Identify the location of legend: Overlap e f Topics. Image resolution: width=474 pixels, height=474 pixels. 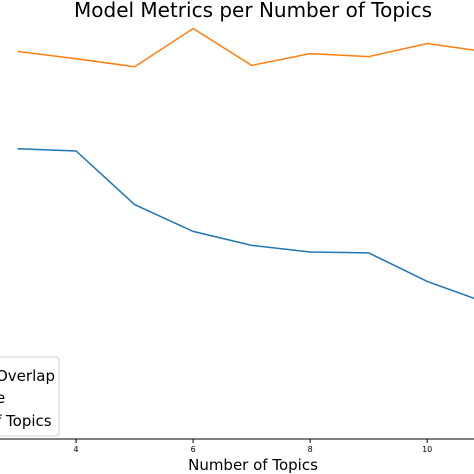
(30, 396).